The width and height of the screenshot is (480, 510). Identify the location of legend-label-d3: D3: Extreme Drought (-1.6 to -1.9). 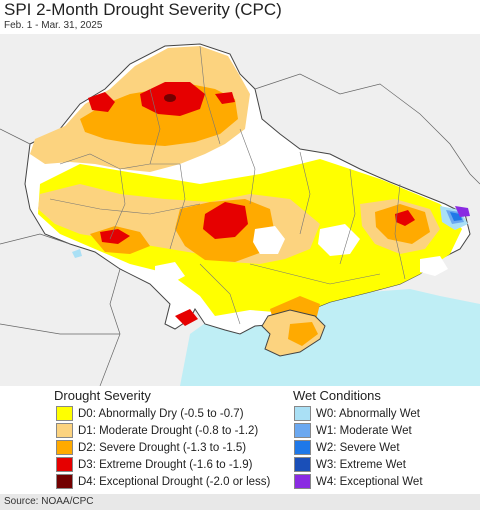
(165, 464).